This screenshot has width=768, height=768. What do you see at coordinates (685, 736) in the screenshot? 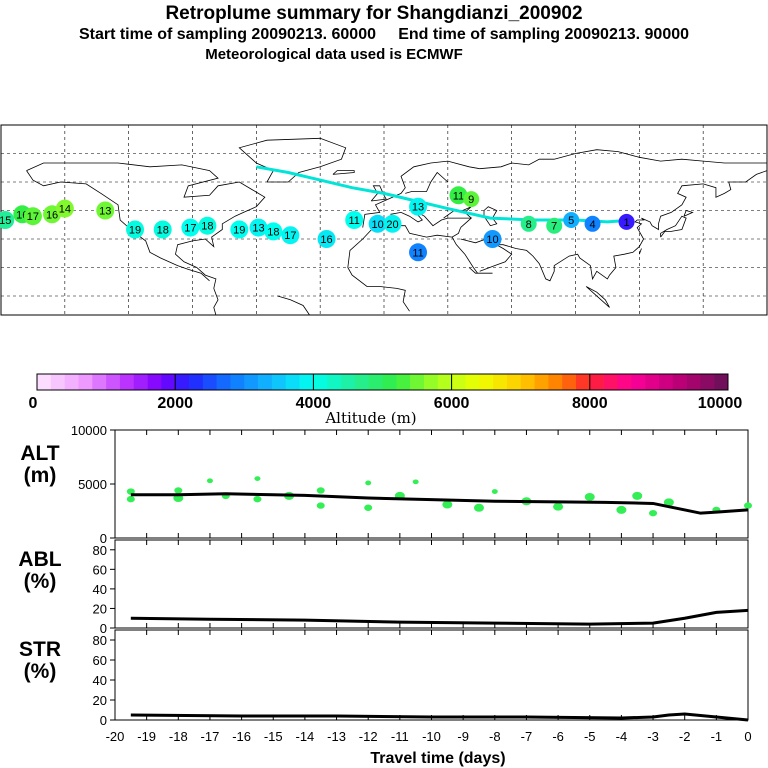
I see `x-tick-label: -2` at bounding box center [685, 736].